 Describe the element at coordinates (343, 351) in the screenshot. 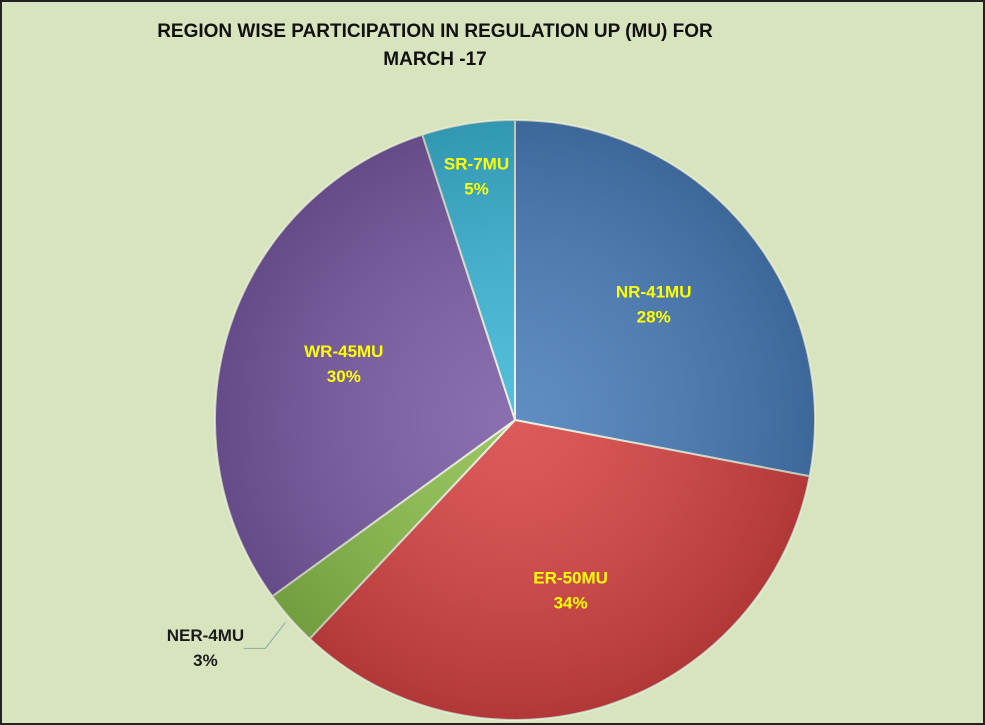

I see `slice-label: WR-45MU` at that location.